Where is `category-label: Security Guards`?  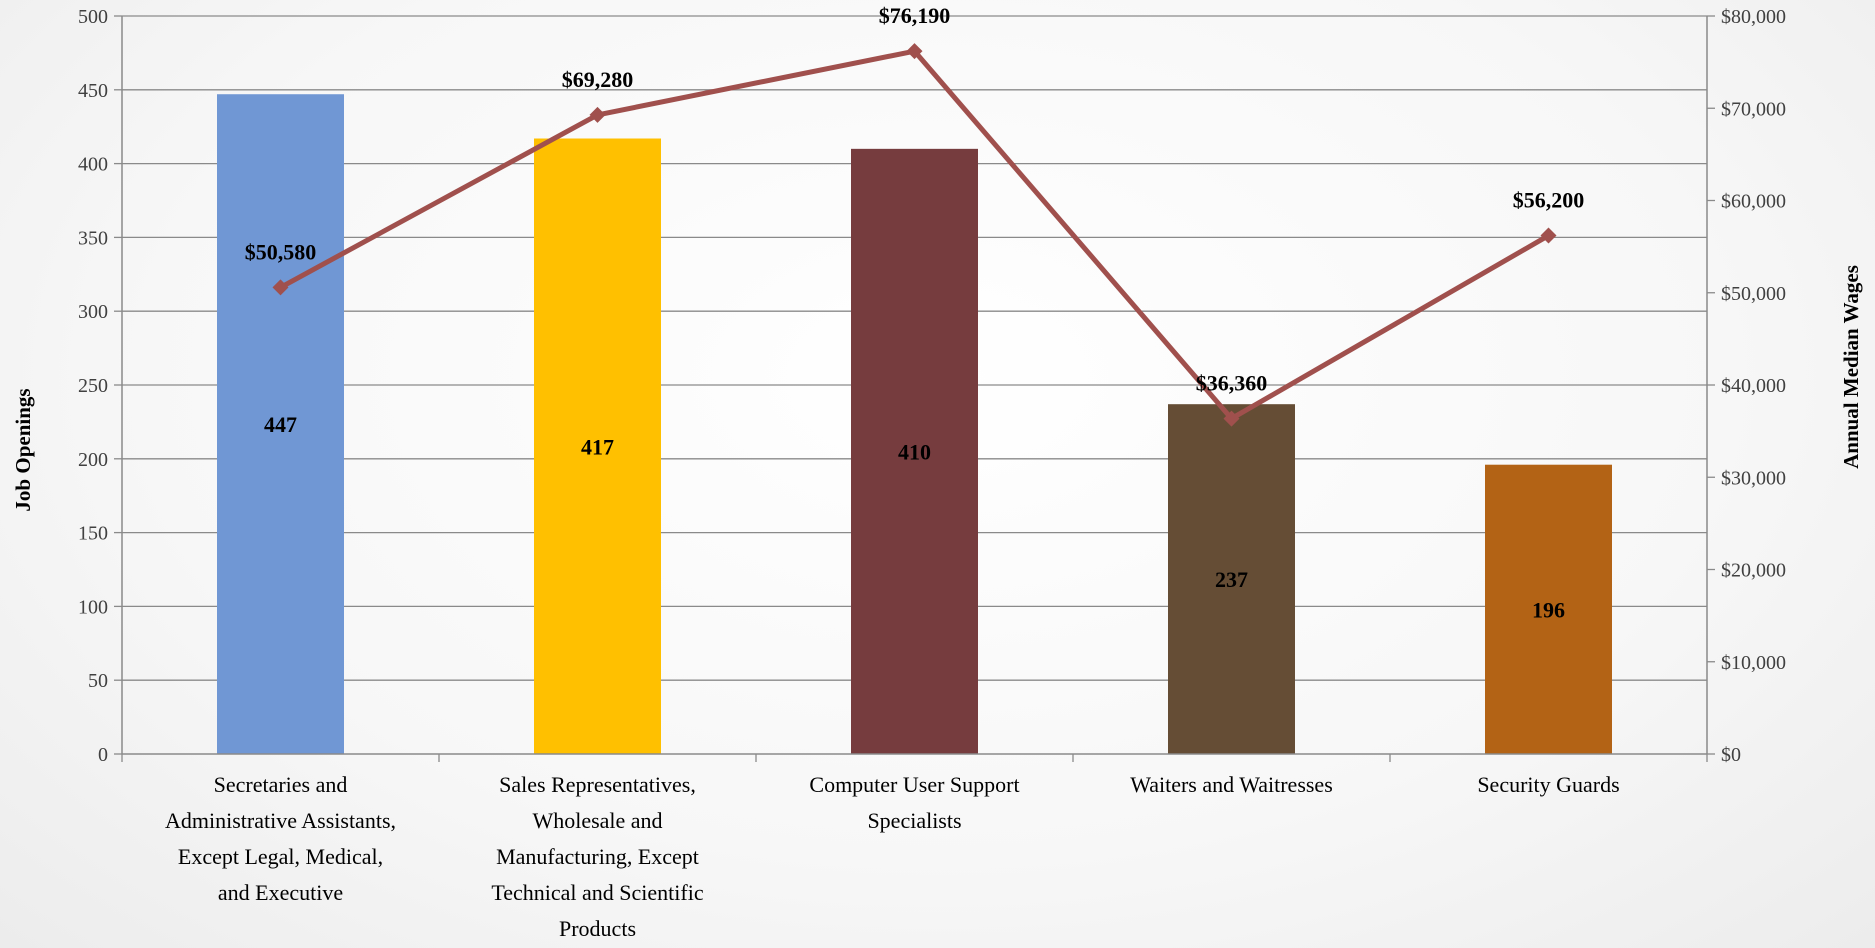 category-label: Security Guards is located at coordinates (1548, 784).